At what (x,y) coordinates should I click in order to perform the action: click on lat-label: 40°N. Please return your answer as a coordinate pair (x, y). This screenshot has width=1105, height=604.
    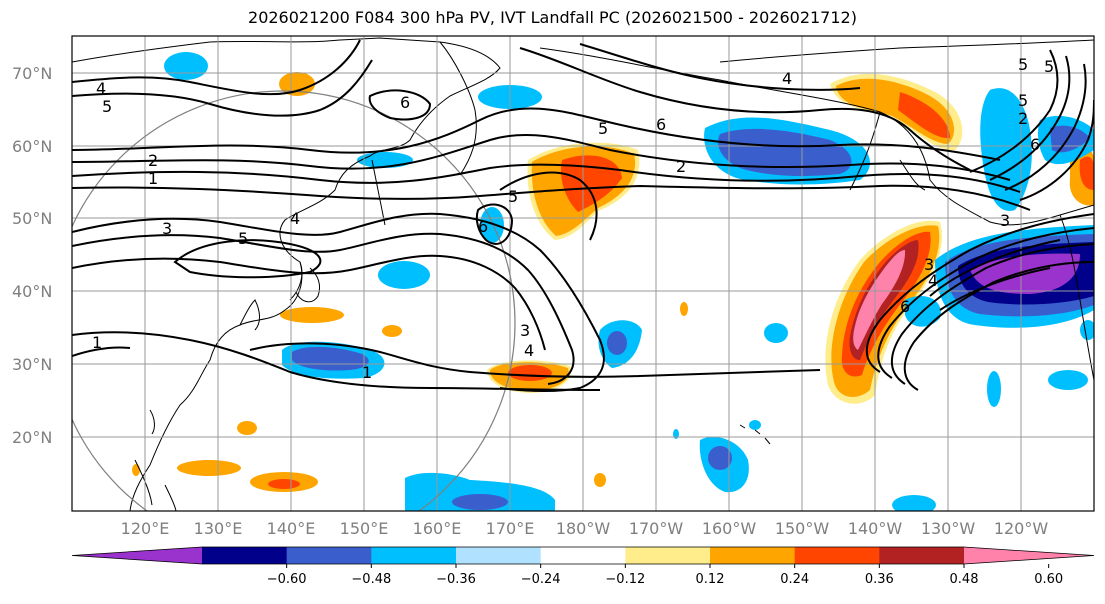
    Looking at the image, I should click on (32, 291).